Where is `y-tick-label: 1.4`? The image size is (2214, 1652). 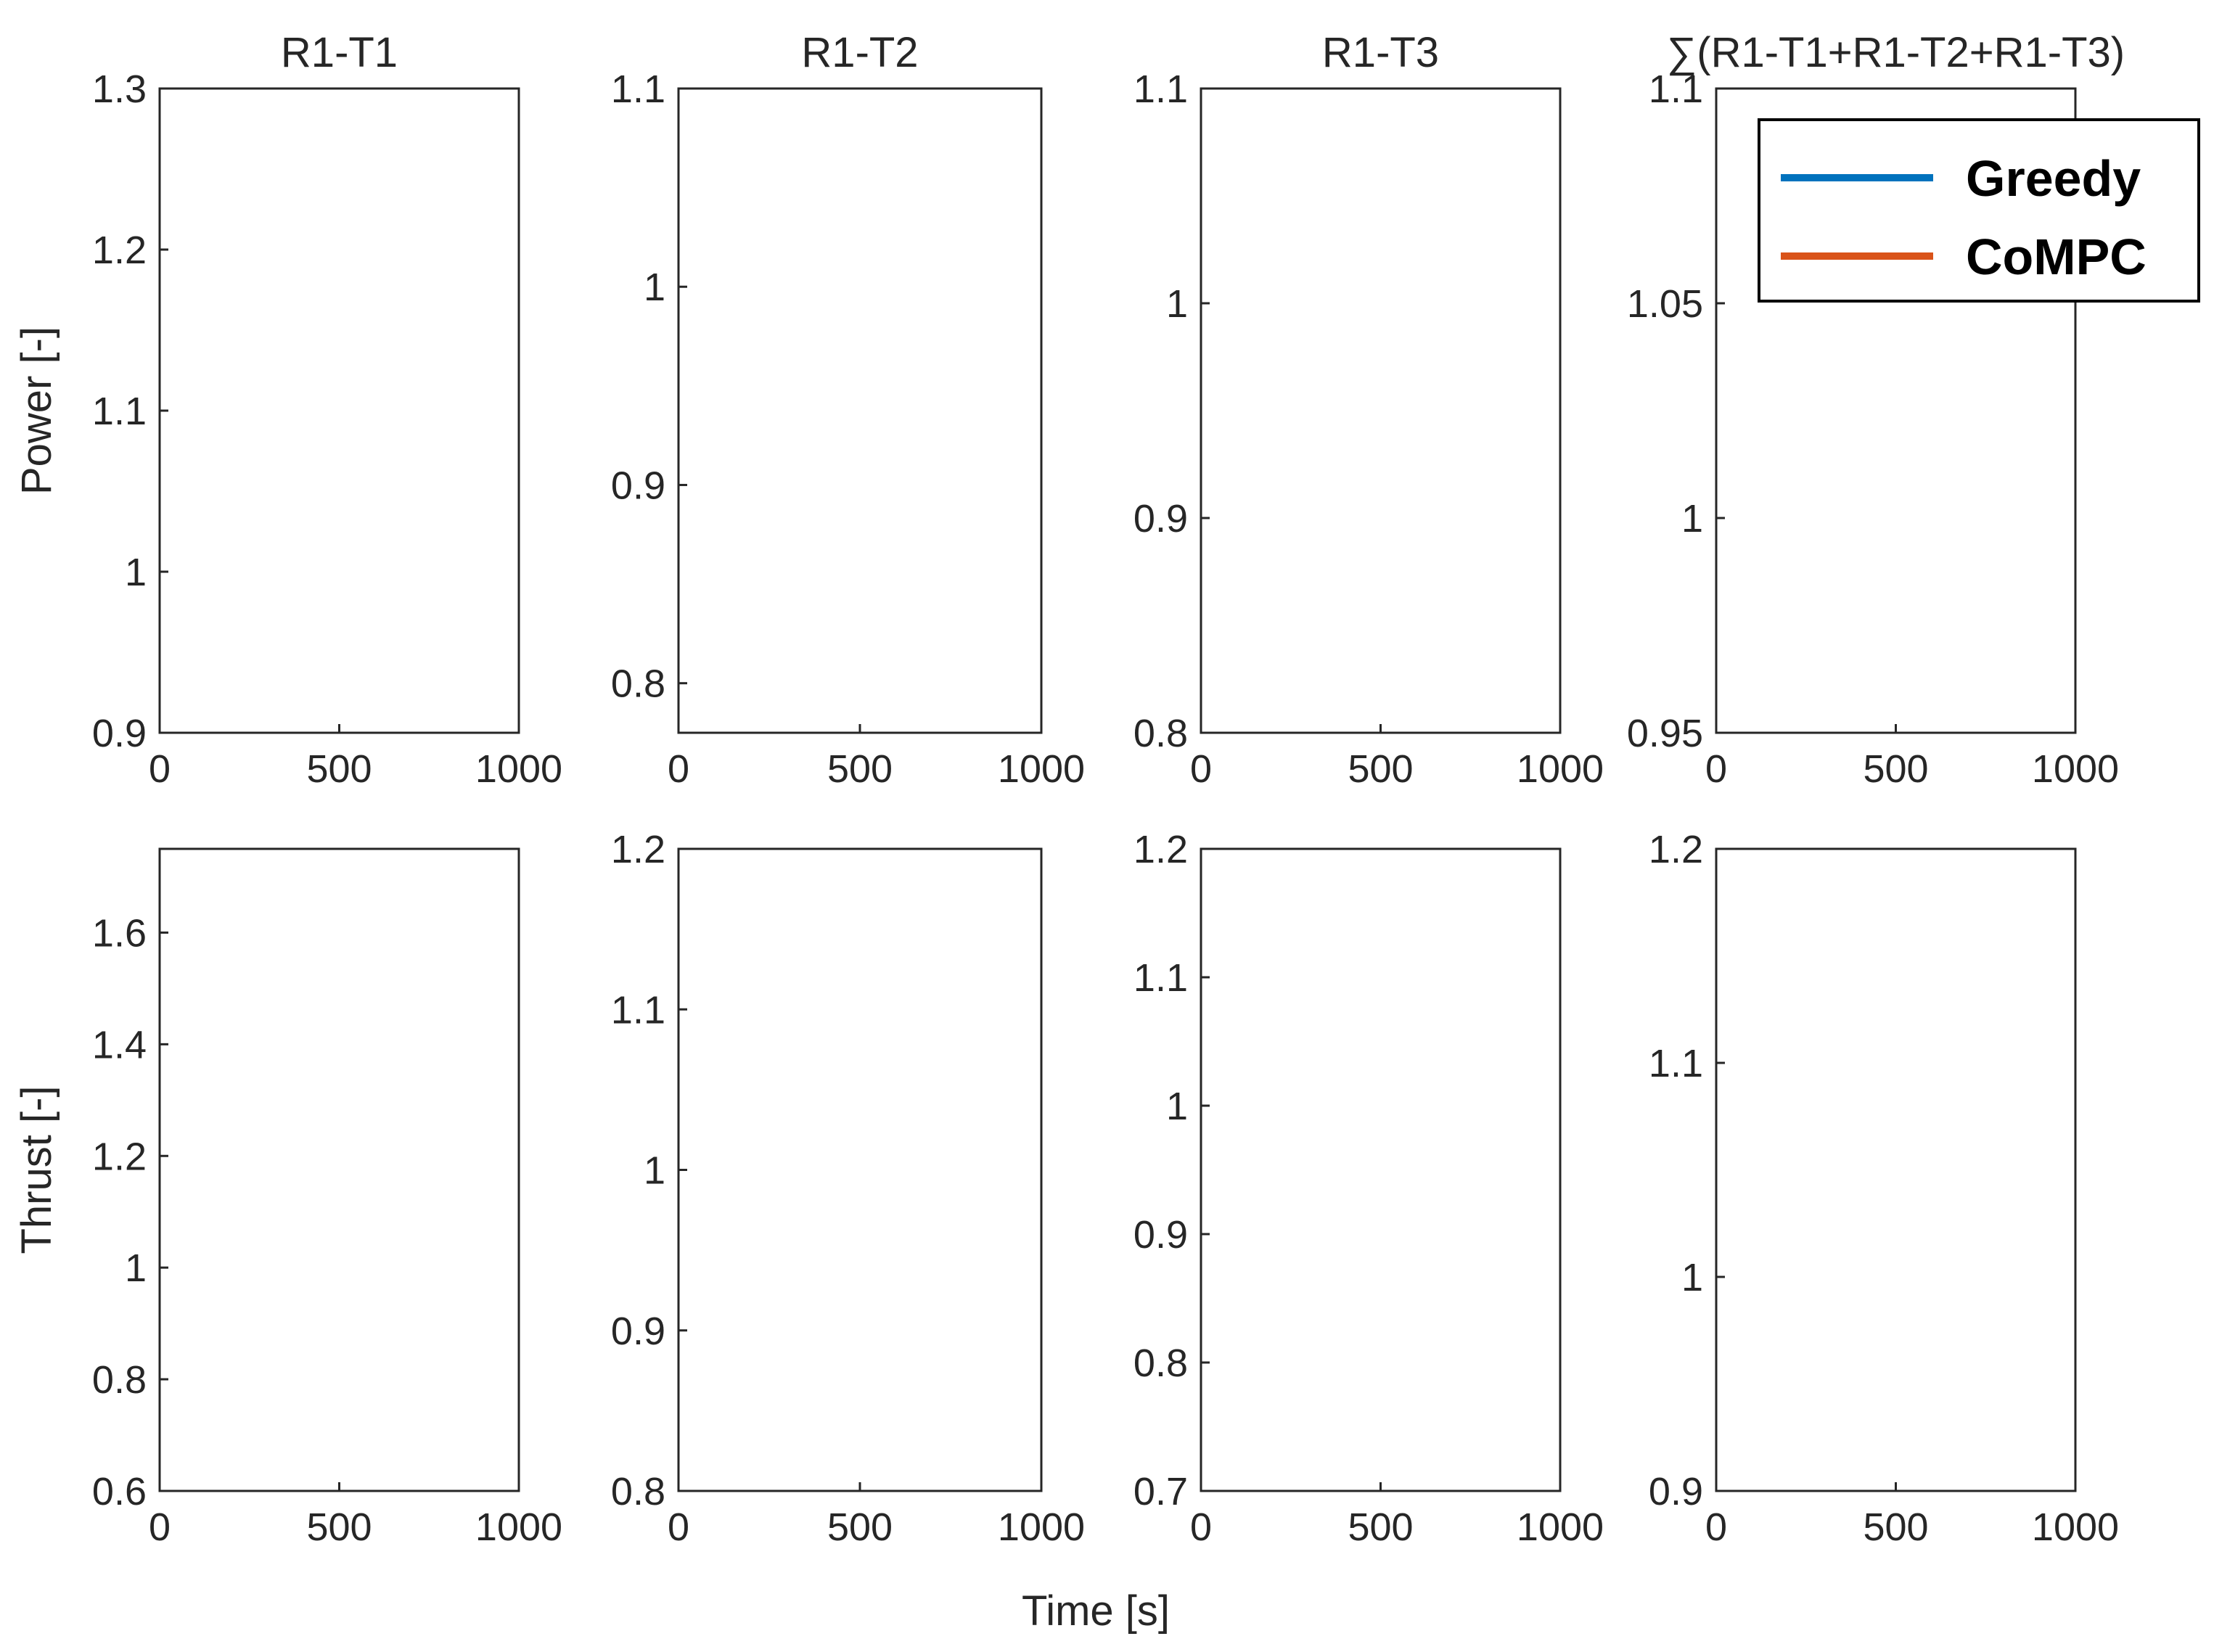
y-tick-label: 1.4 is located at coordinates (119, 1045).